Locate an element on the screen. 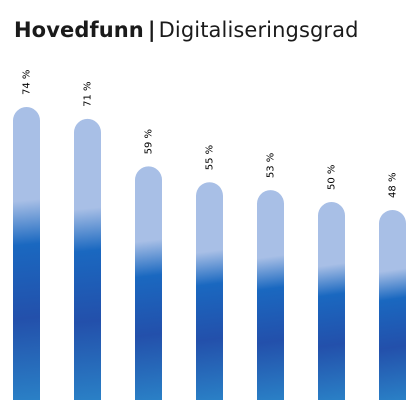  chart-title: Hovedfunn | Digitaliseringsgrad is located at coordinates (186, 30).